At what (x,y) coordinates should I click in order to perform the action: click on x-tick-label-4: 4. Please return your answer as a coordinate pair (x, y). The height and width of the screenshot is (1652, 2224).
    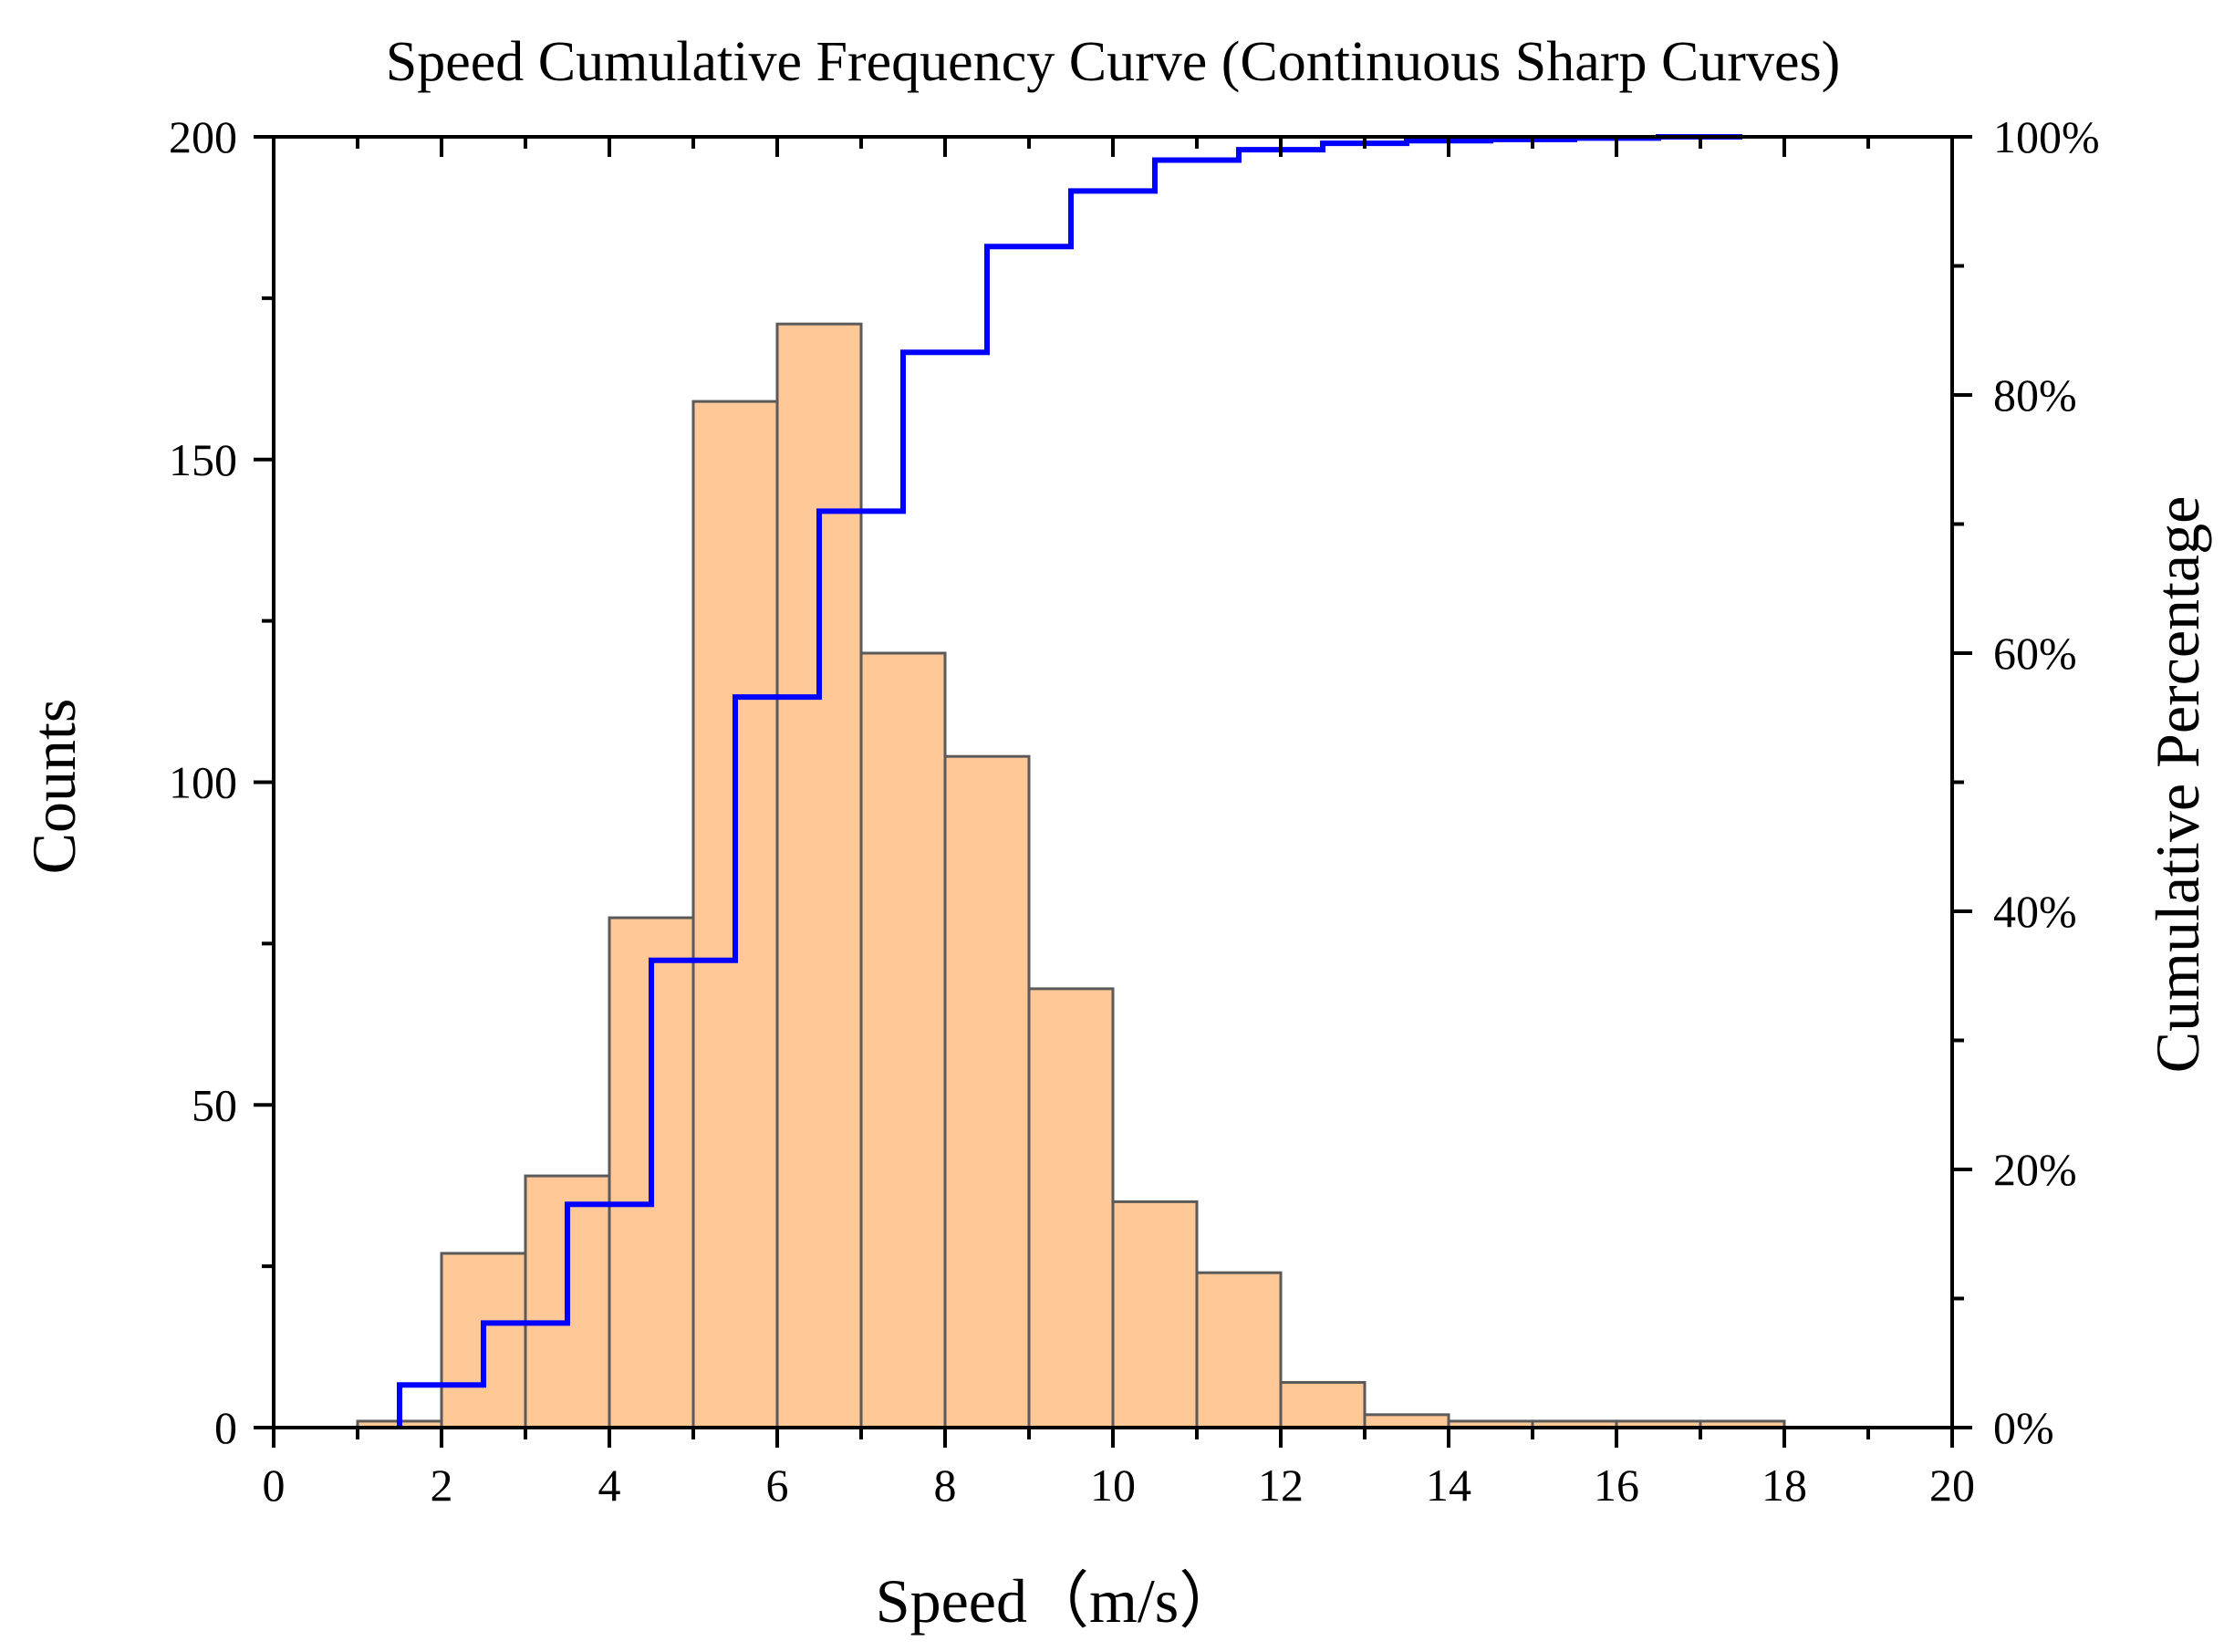
    Looking at the image, I should click on (609, 1485).